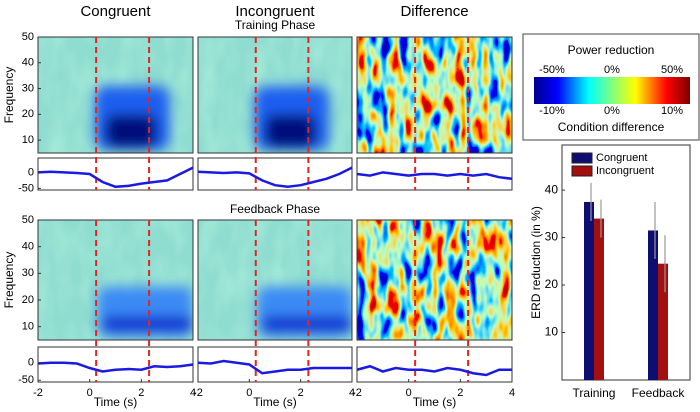 The width and height of the screenshot is (700, 412). What do you see at coordinates (625, 171) in the screenshot?
I see `legend-label: Incongruent` at bounding box center [625, 171].